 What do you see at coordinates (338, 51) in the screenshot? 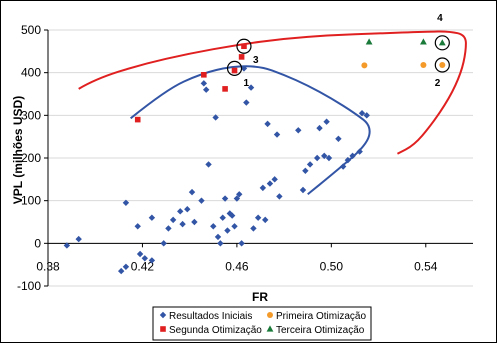
I see `annotations: 1 2 3 4` at bounding box center [338, 51].